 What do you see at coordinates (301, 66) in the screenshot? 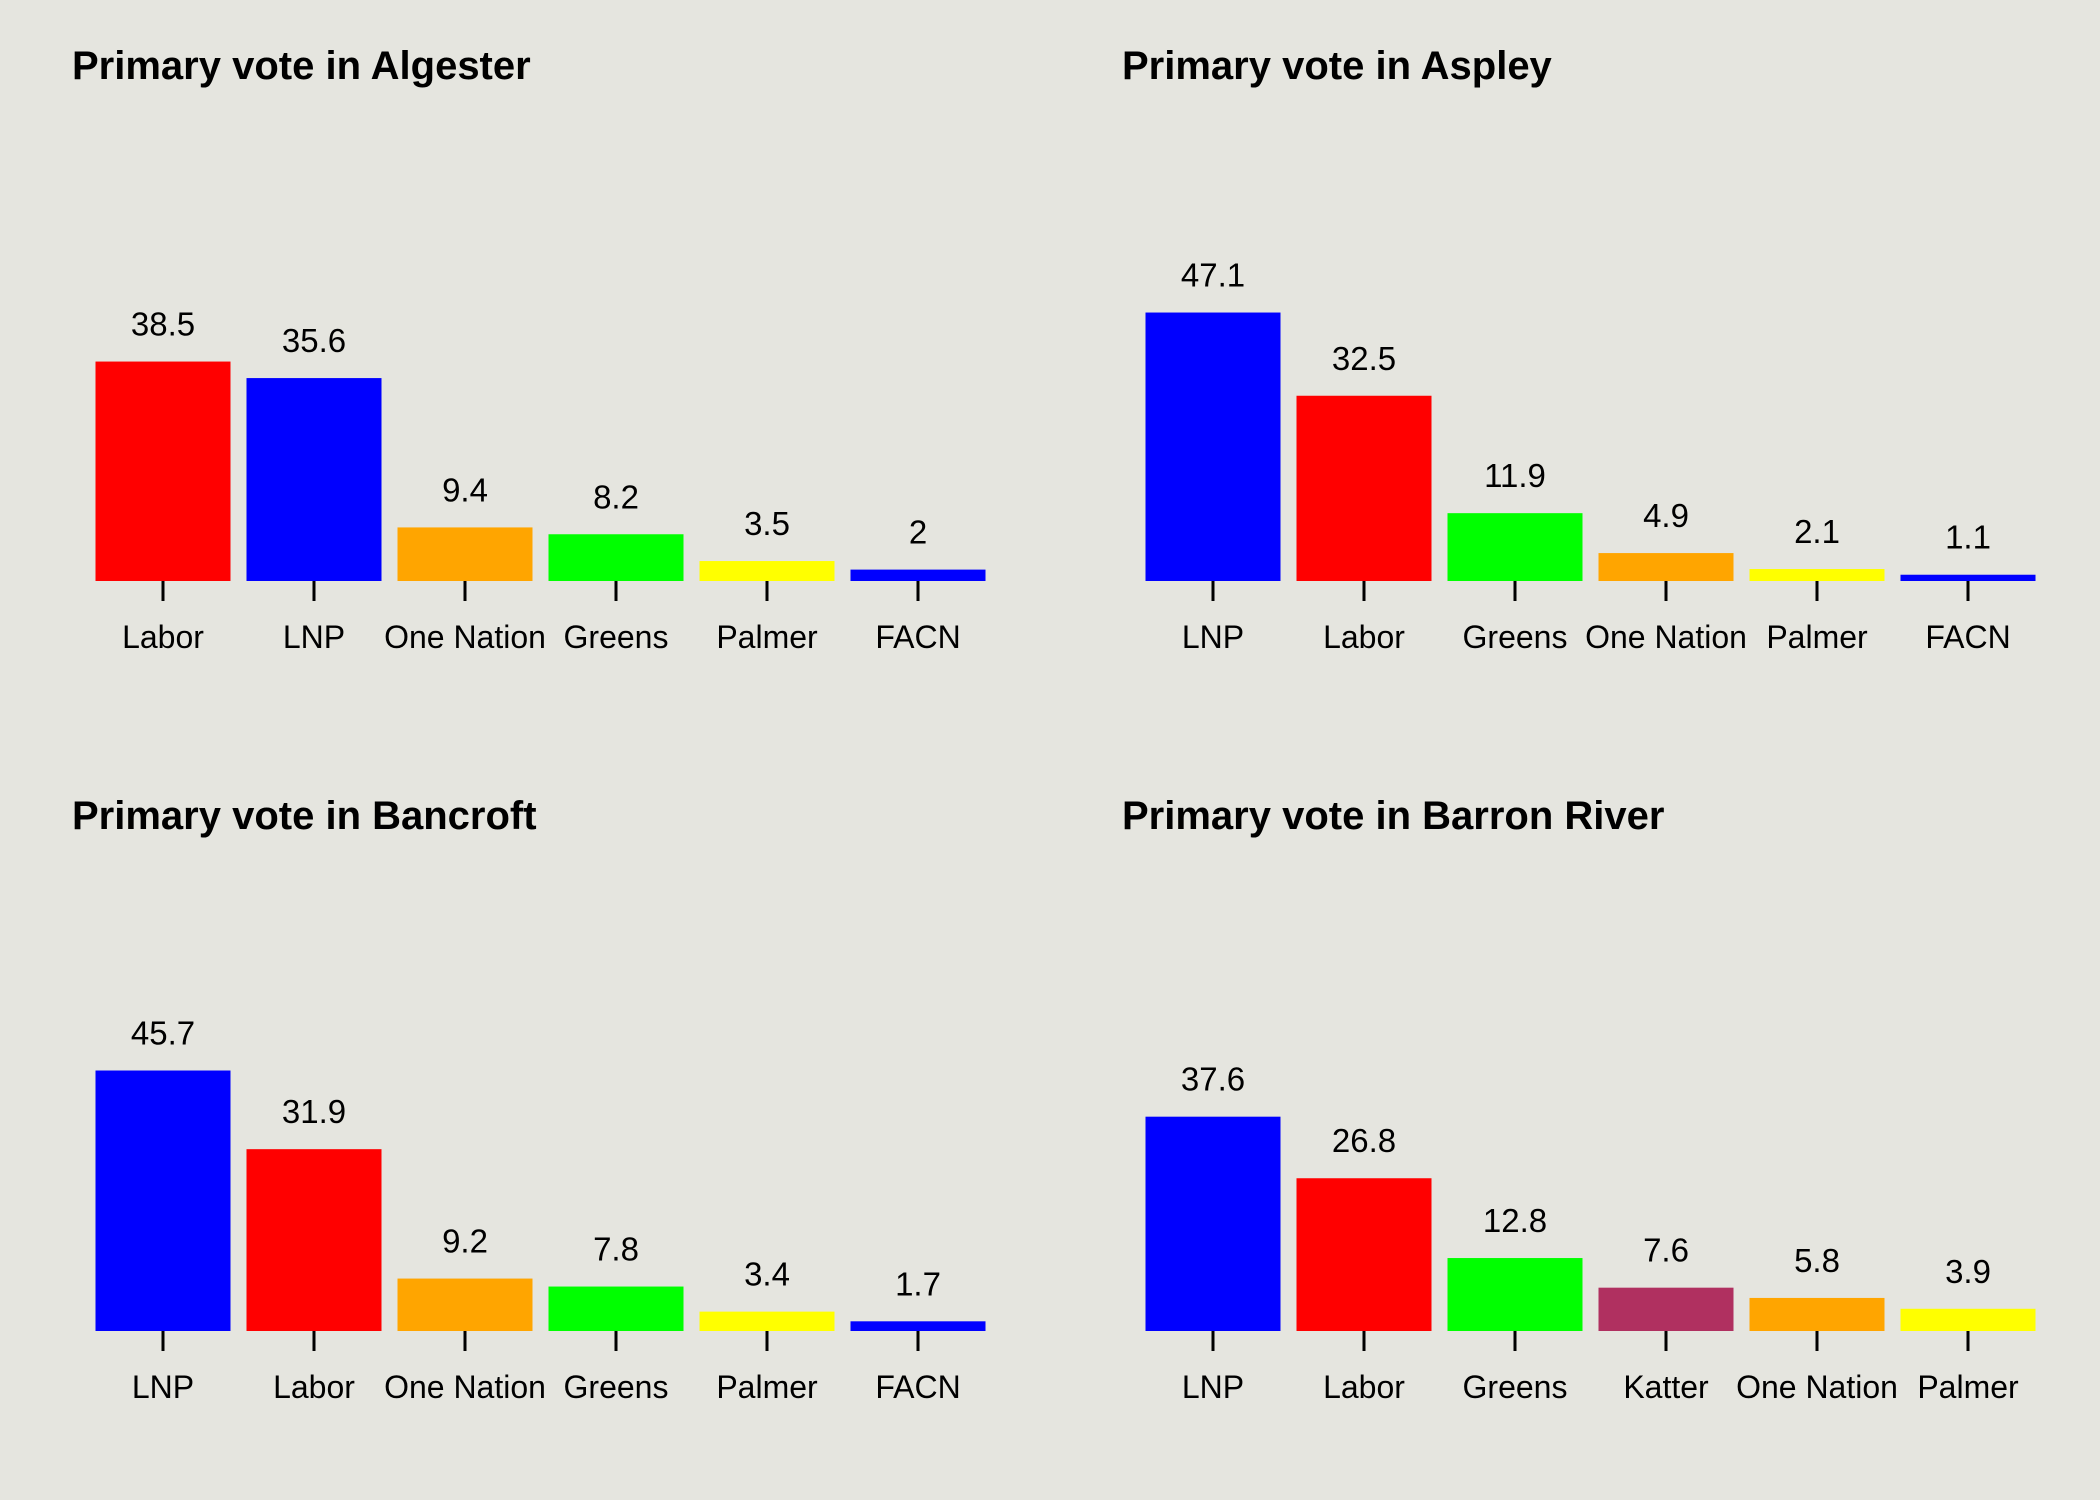
I see `chart-title: Primary vote in Algester` at bounding box center [301, 66].